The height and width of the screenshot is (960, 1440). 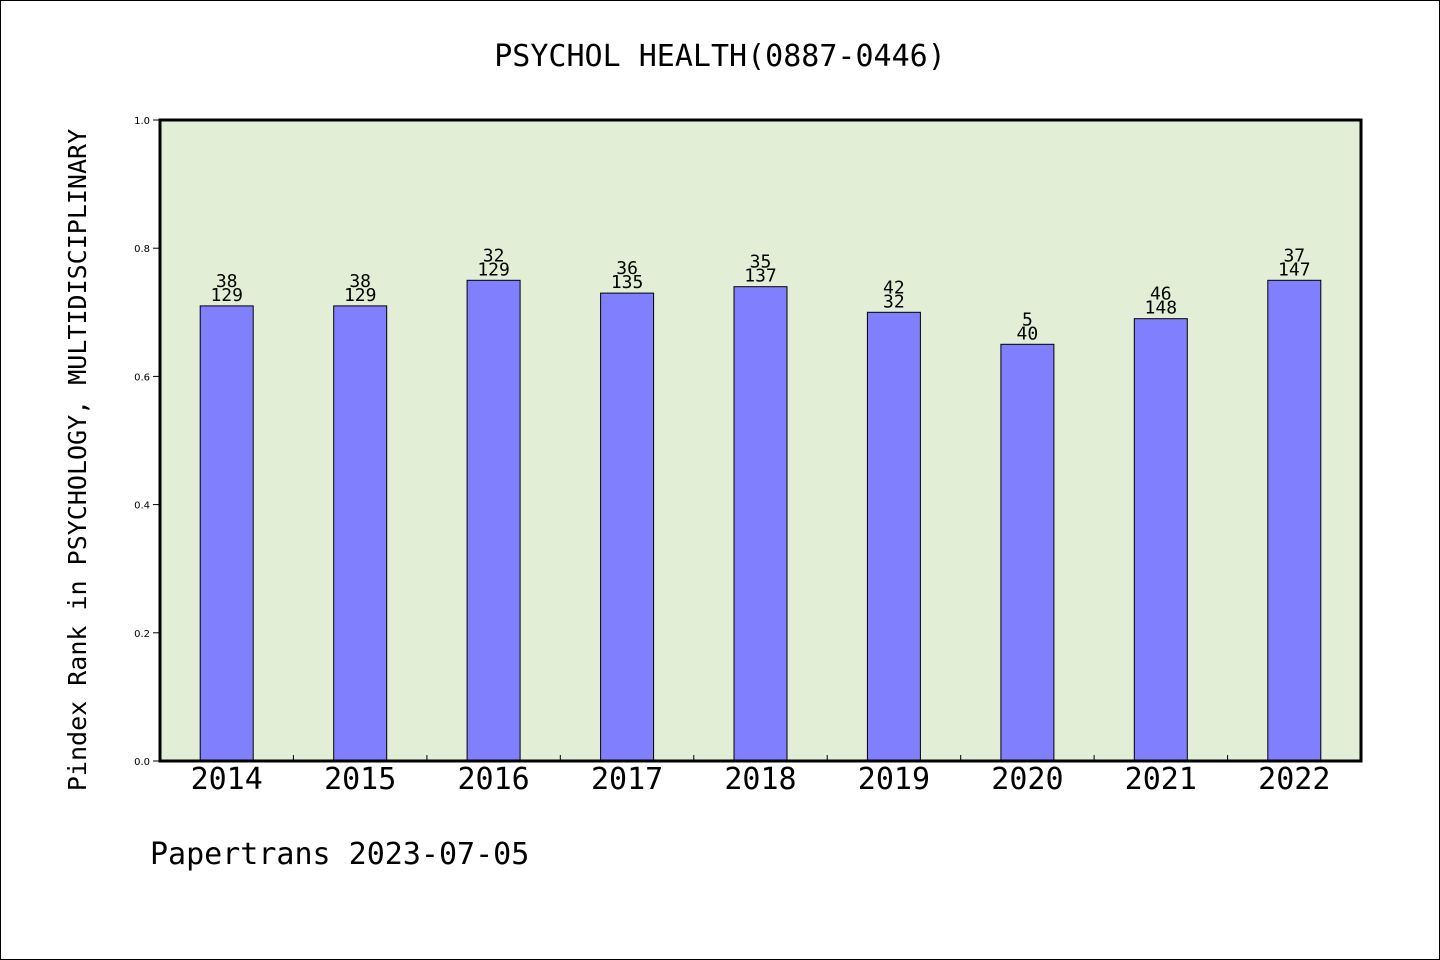 What do you see at coordinates (142, 634) in the screenshot?
I see `y-tick-label: 0.2` at bounding box center [142, 634].